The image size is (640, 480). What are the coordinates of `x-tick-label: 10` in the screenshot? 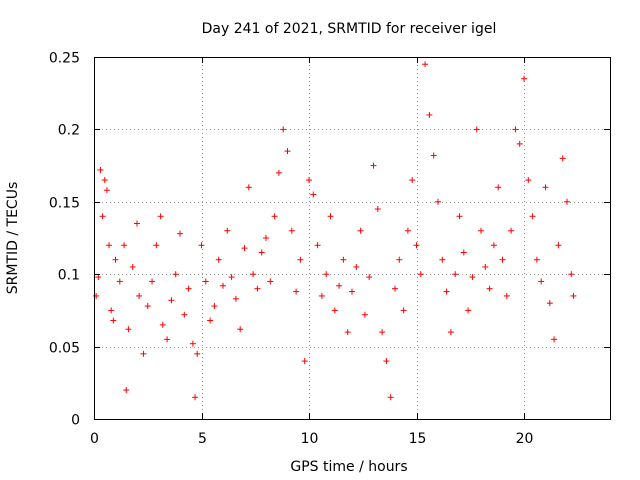 It's located at (310, 439).